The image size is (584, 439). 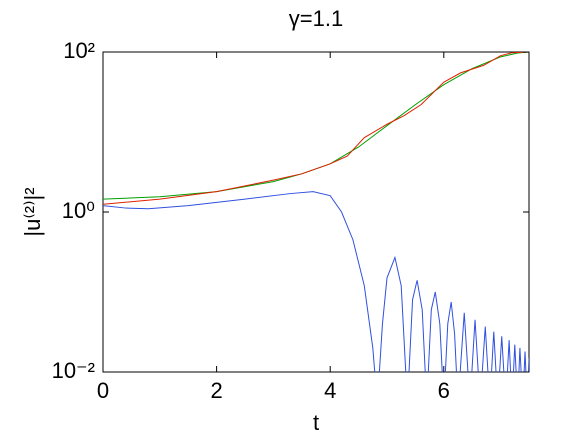 I want to click on y-axis-label: |u⁽²⁾|², so click(x=32, y=211).